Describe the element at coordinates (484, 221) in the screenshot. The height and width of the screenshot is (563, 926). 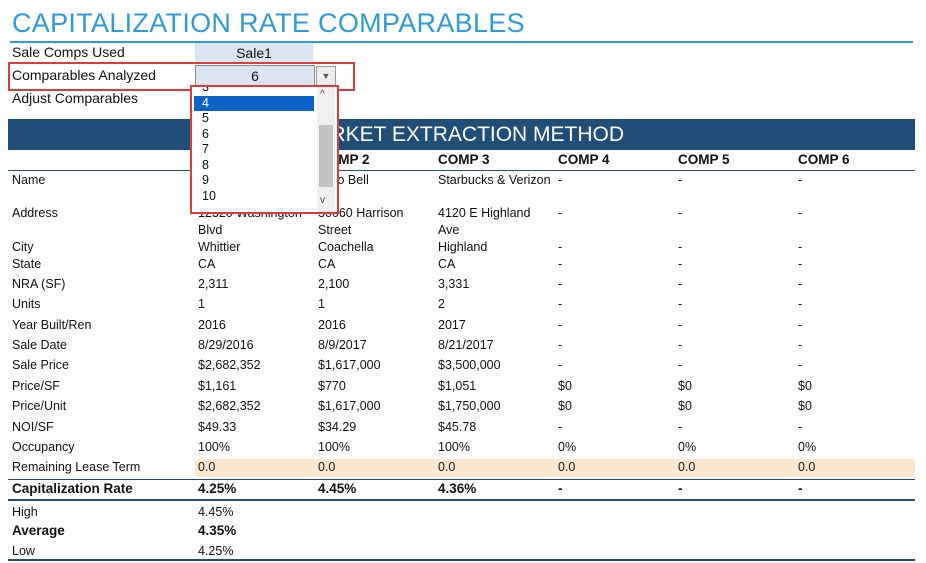
I see `cell: 4120 E Highland Ave` at that location.